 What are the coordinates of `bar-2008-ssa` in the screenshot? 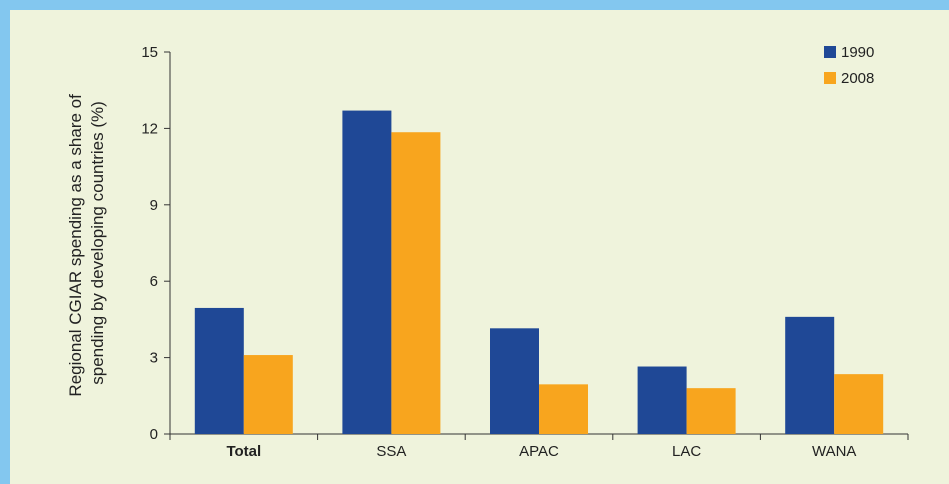 It's located at (416, 283).